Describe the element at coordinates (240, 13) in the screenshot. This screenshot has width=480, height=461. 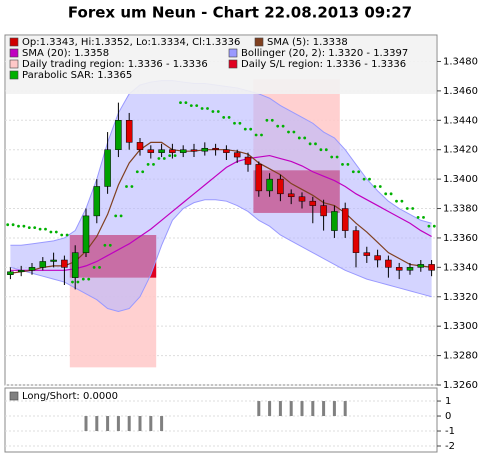
I see `chart-title: Forex um Neun - Chart 22.08.2013 09:27` at that location.